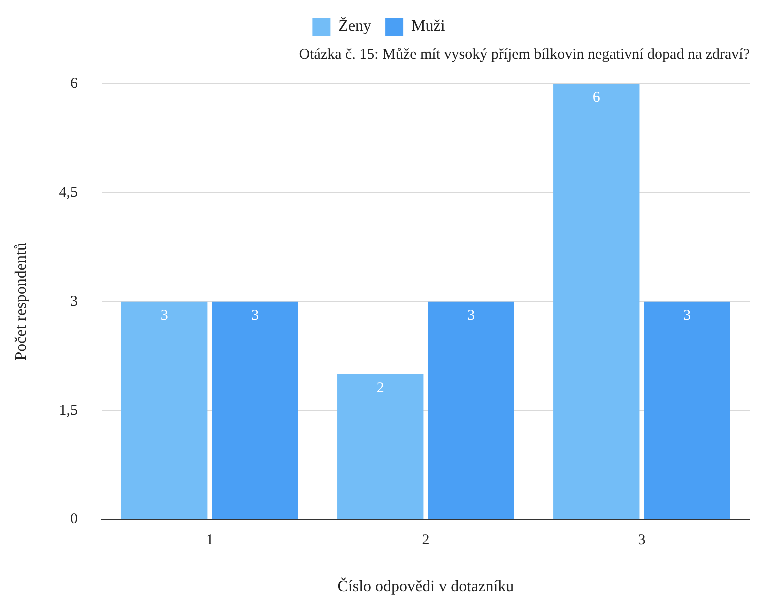 This screenshot has width=760, height=605. I want to click on data-label: 2, so click(380, 388).